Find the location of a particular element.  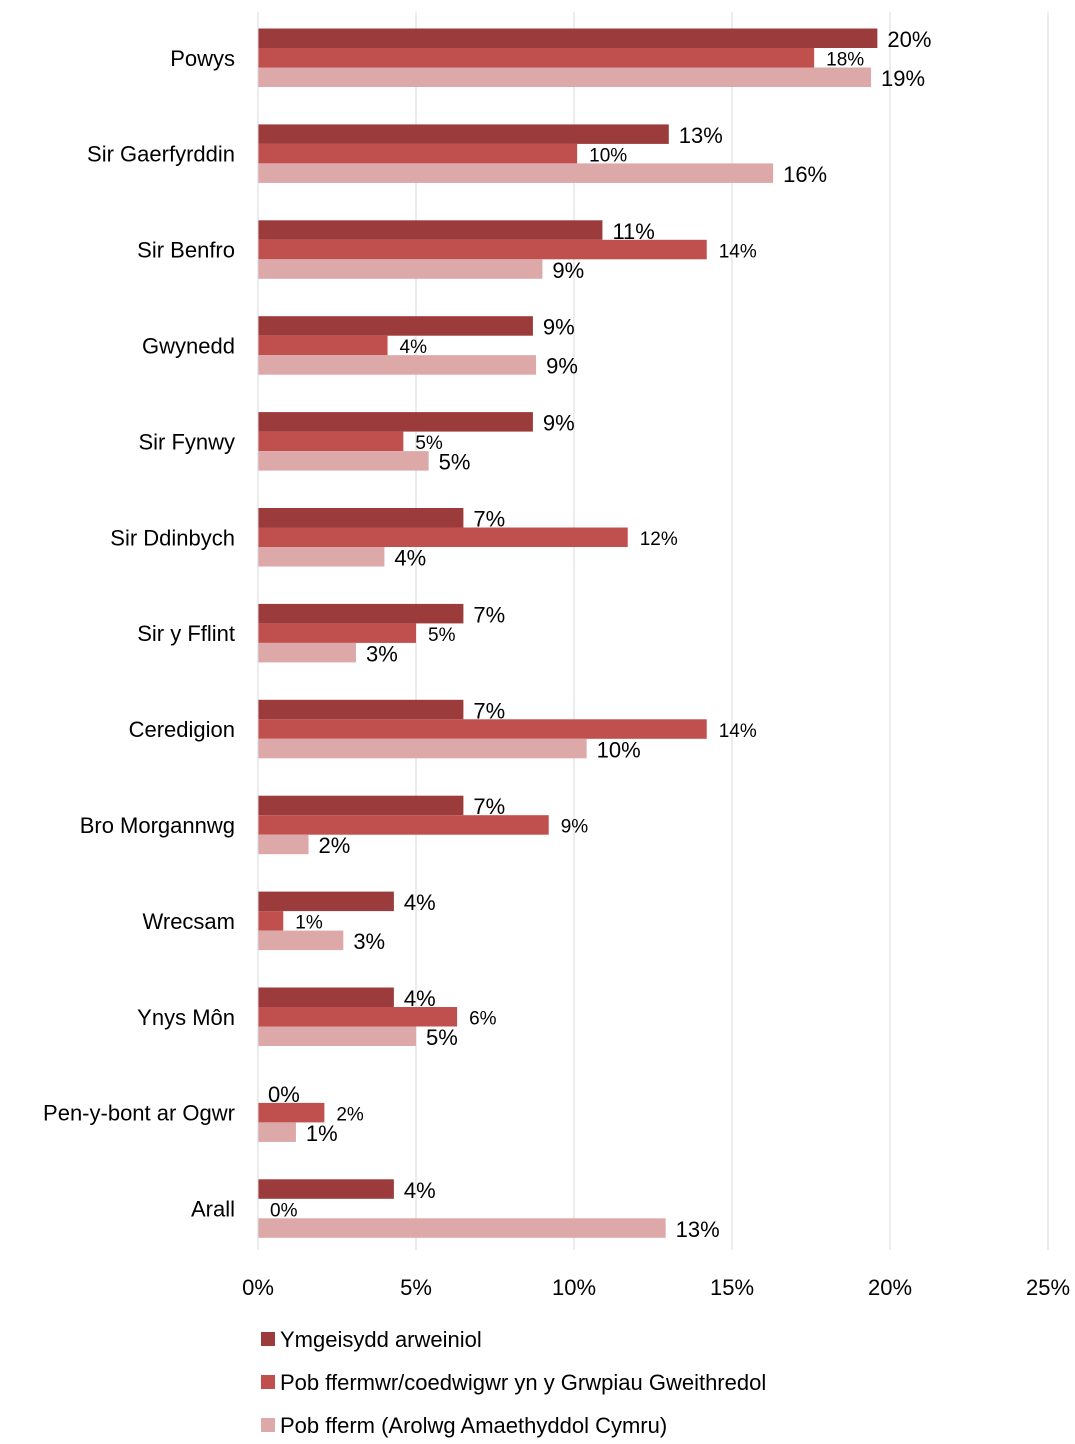

x-tick-label: 0% is located at coordinates (258, 1287).